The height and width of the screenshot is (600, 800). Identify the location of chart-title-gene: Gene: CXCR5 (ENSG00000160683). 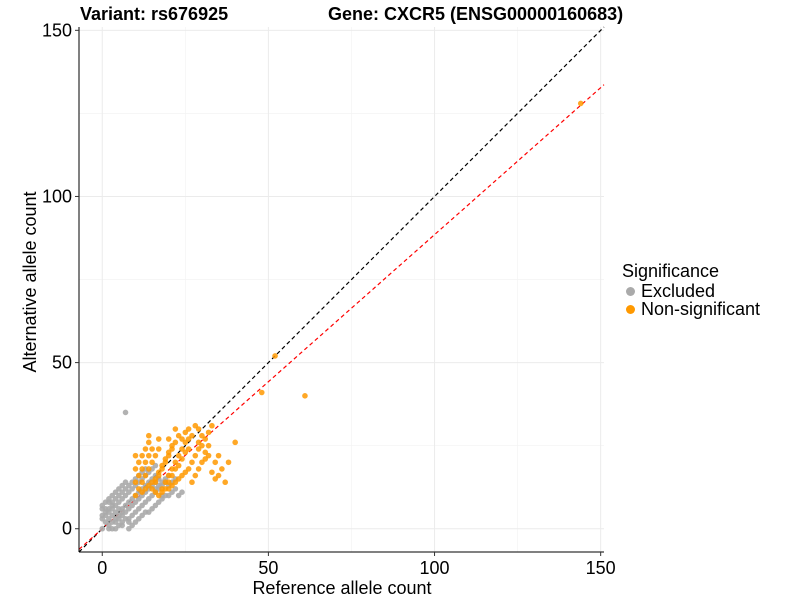
(476, 14).